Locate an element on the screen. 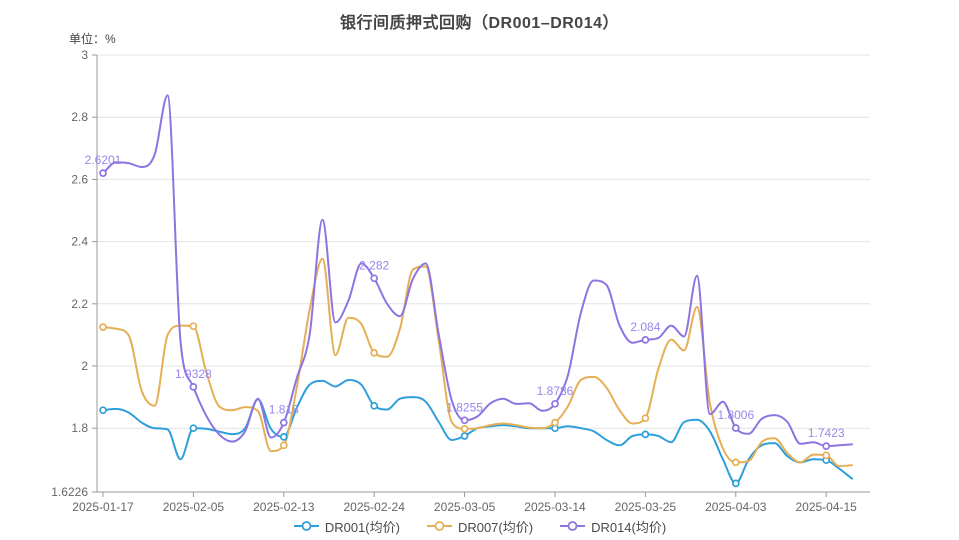 This screenshot has height=540, width=959. x-axis-label: 2025-01-17 is located at coordinates (103, 507).